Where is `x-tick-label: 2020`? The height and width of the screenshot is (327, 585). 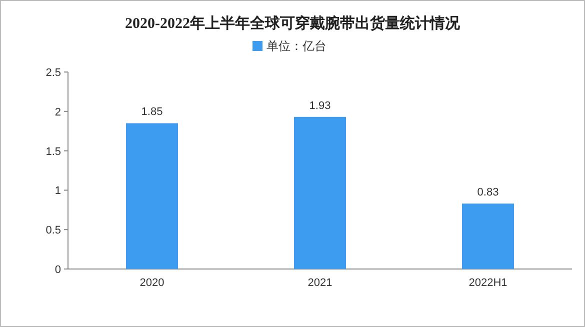 x-tick-label: 2020 is located at coordinates (152, 283).